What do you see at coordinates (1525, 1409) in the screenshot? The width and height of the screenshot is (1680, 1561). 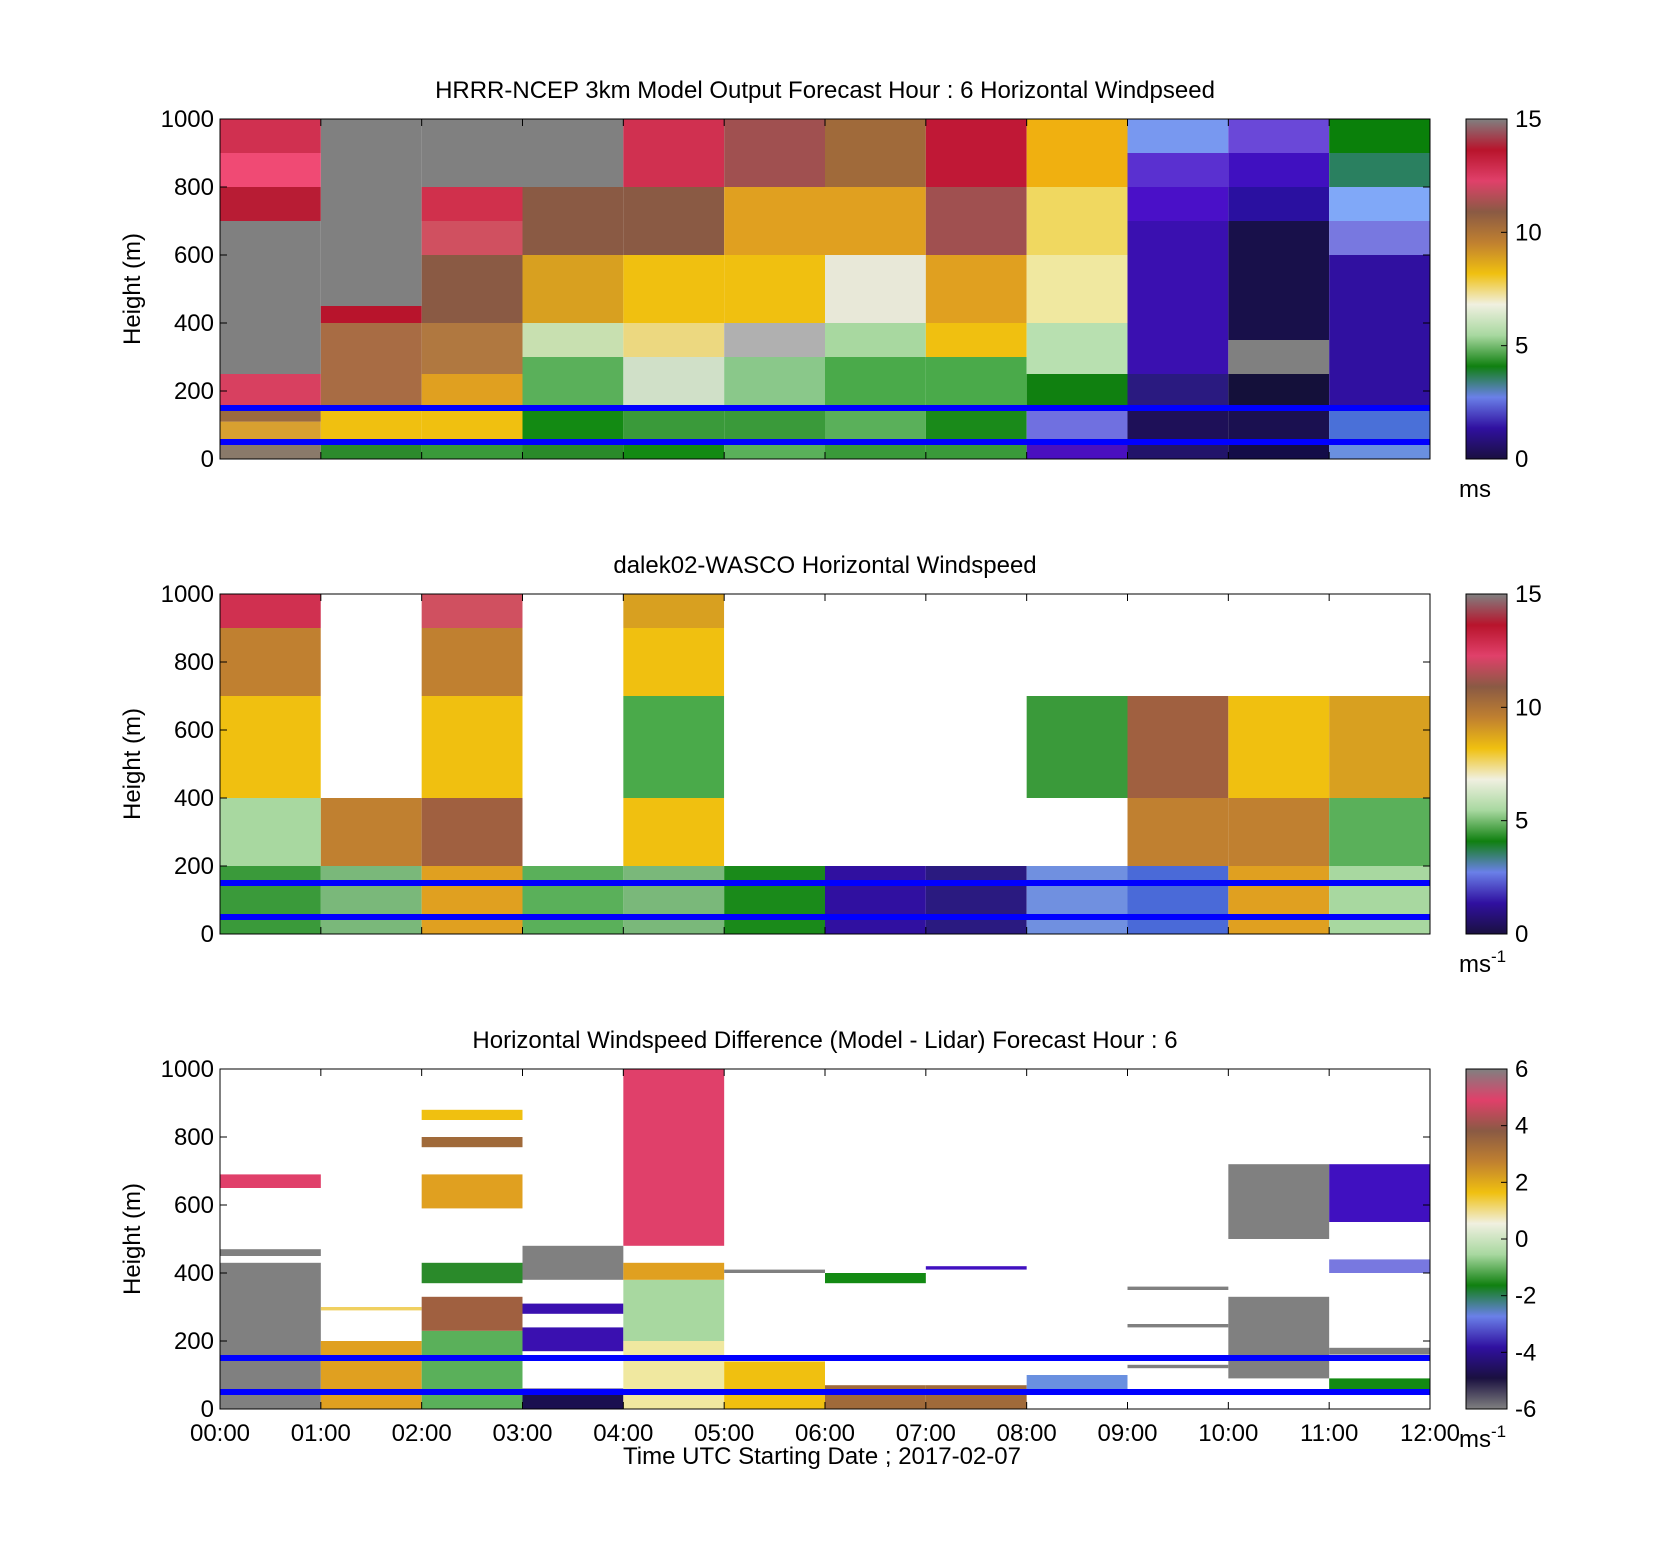 I see `colorbar-tick-label: -6` at bounding box center [1525, 1409].